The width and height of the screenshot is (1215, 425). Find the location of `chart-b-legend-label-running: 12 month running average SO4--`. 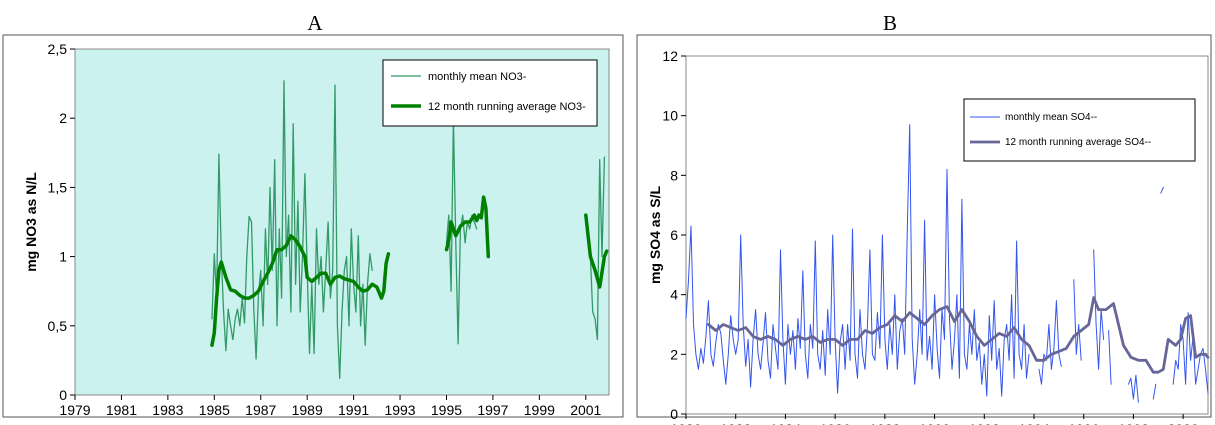

chart-b-legend-label-running: 12 month running average SO4-- is located at coordinates (1078, 142).